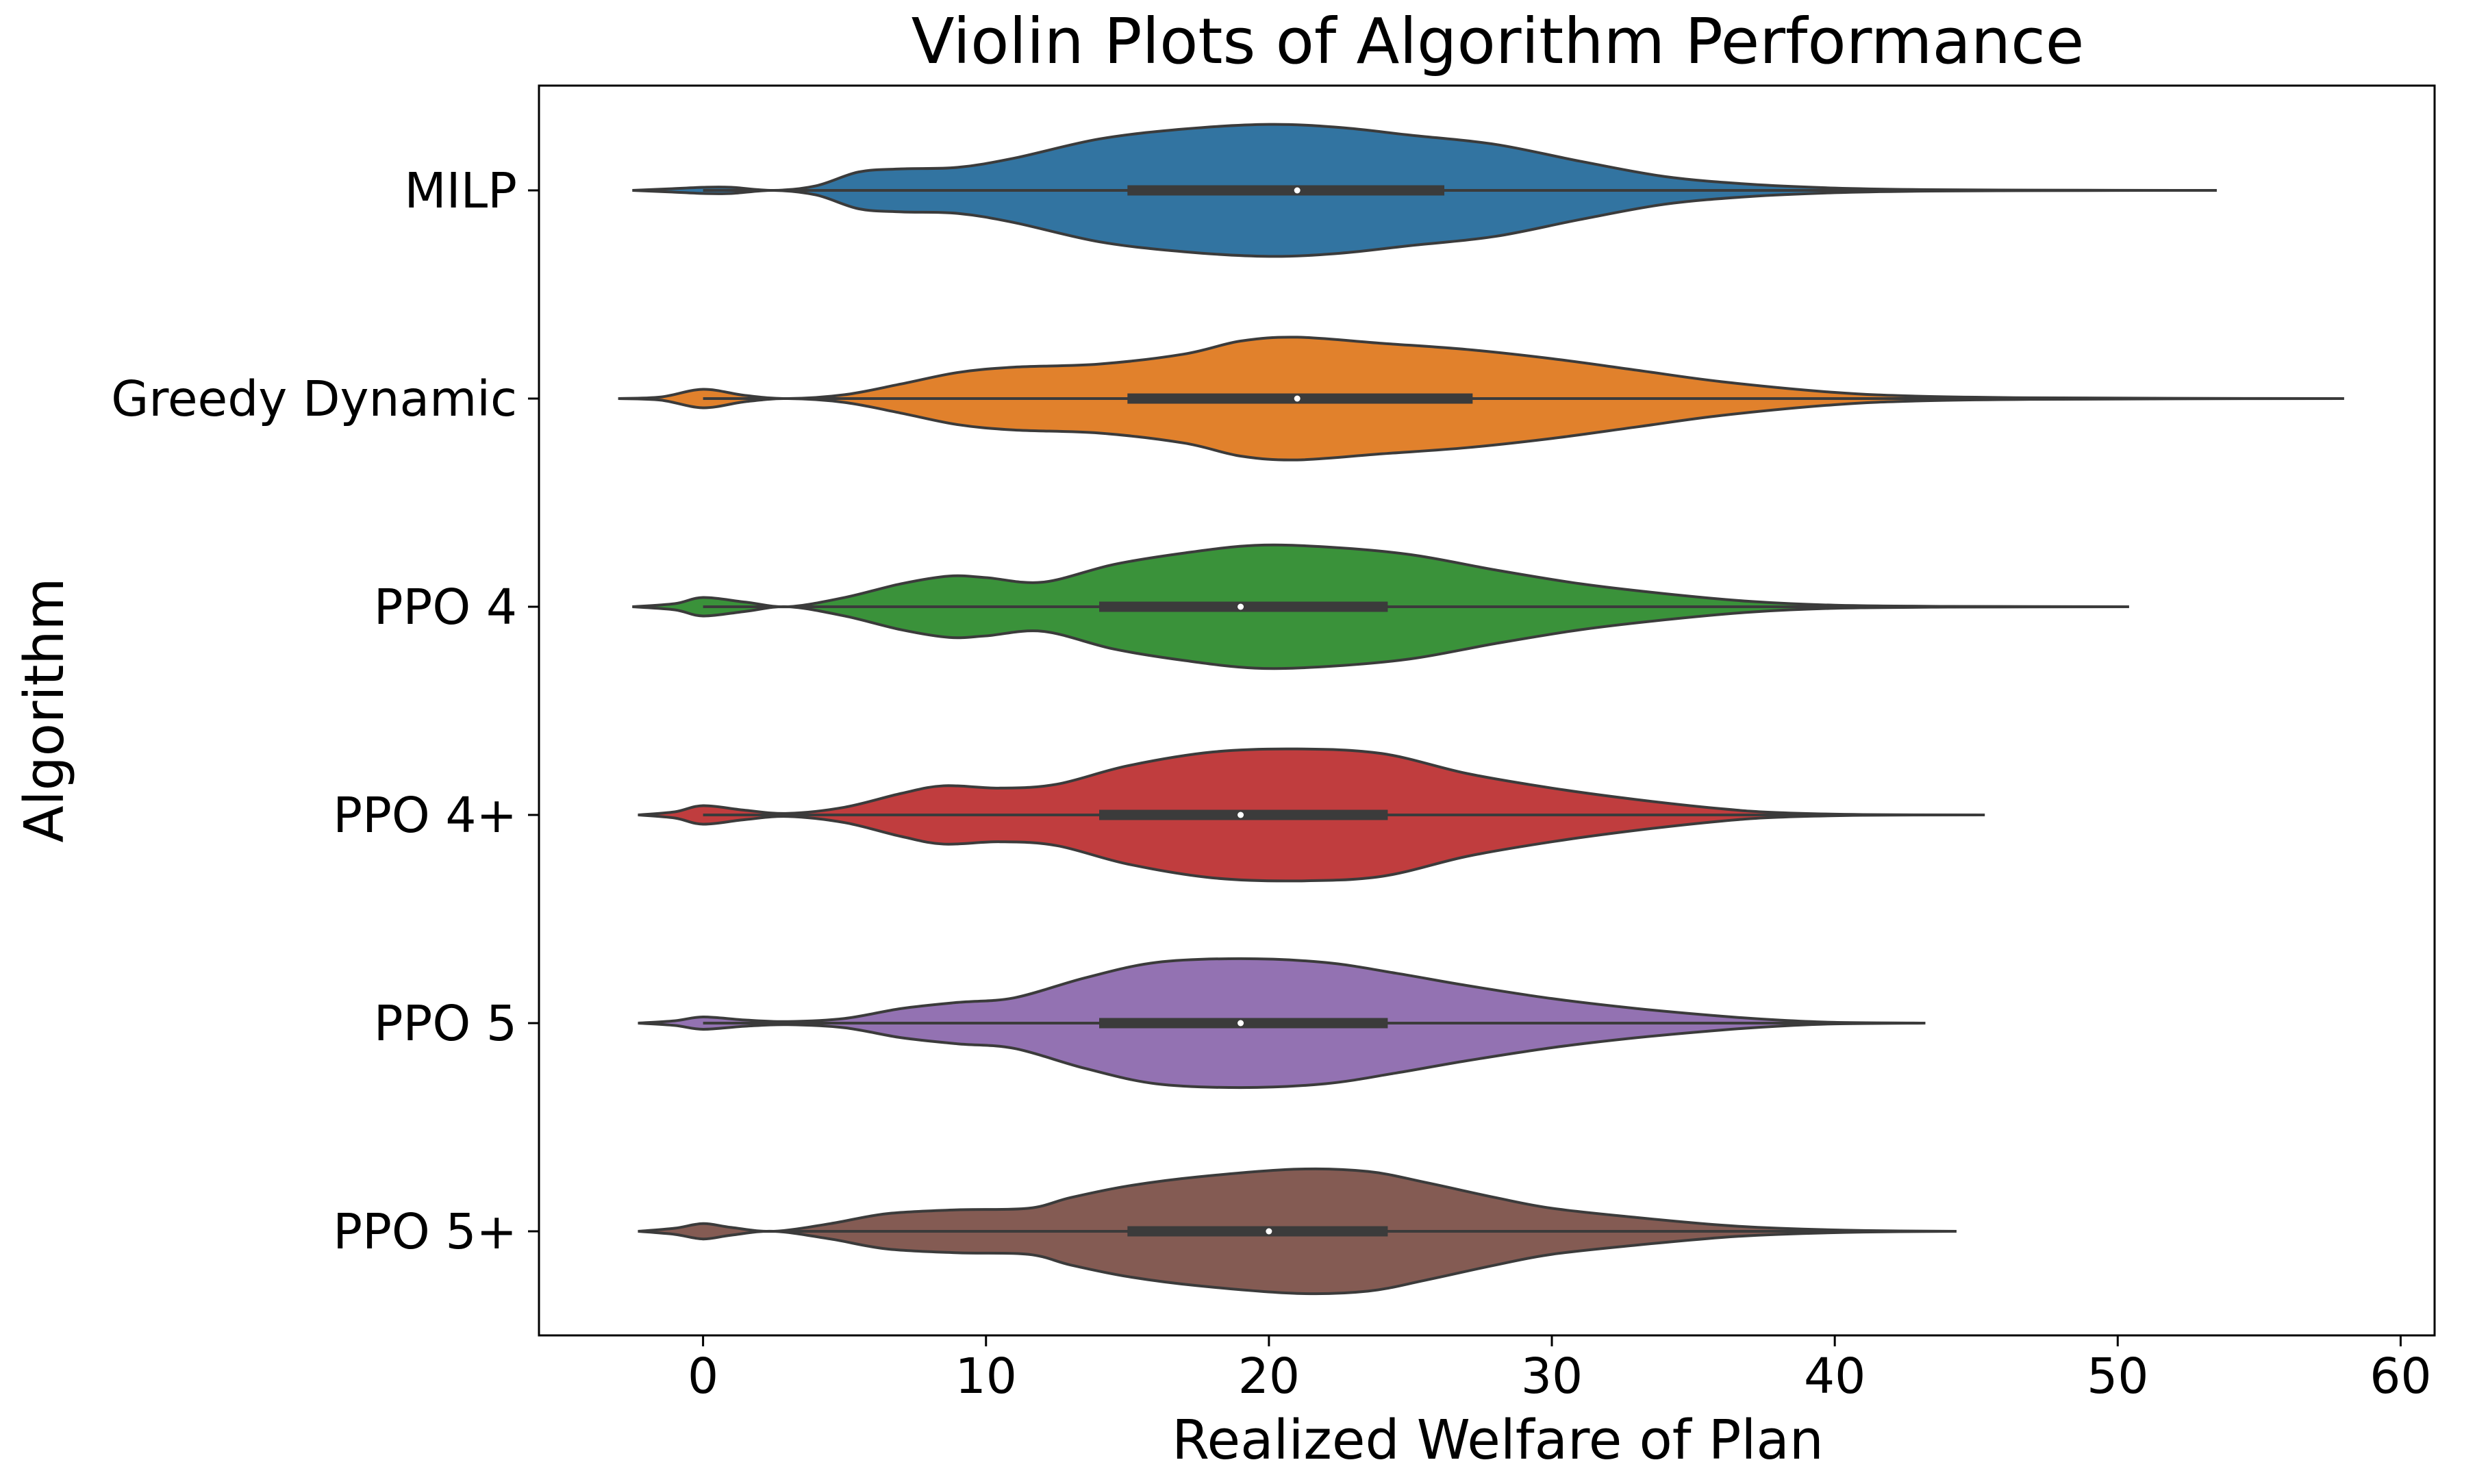  I want to click on y-tick-label: PPO 4+, so click(425, 815).